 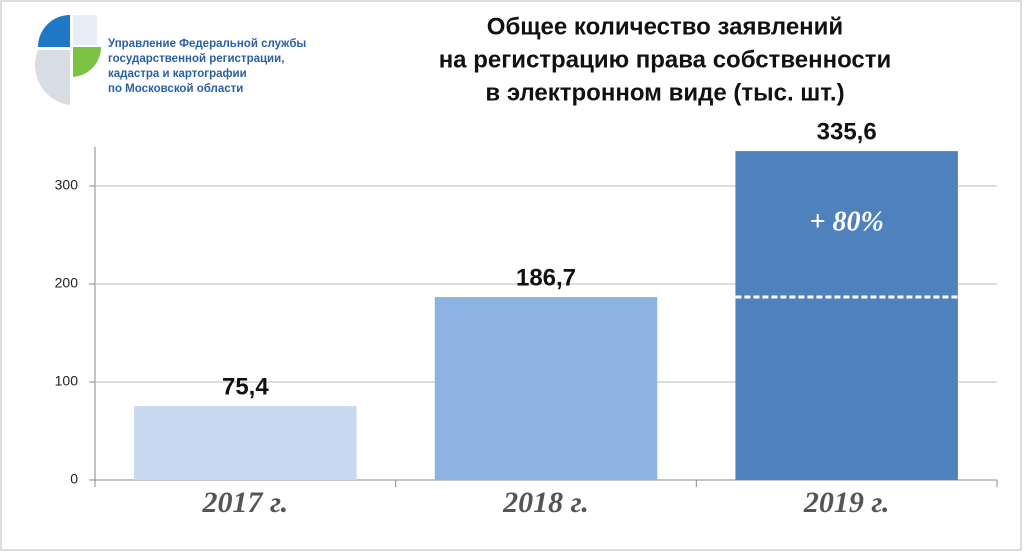 I want to click on y-tick-label: 0, so click(x=74, y=479).